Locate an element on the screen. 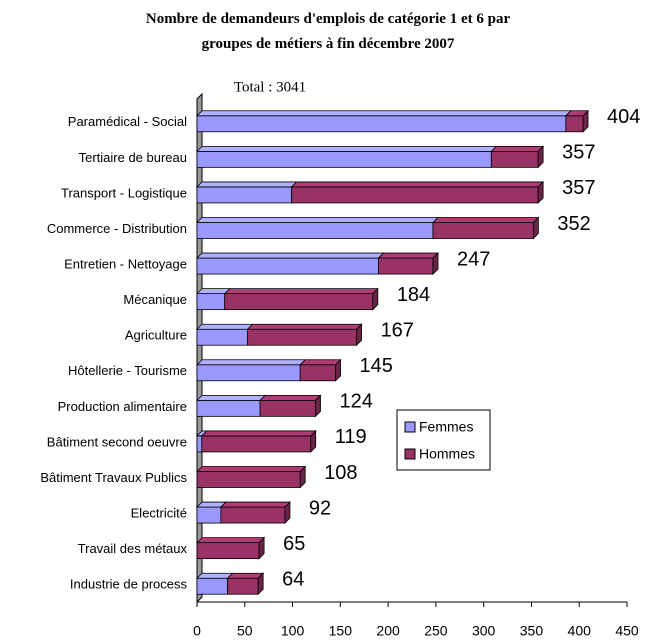 The height and width of the screenshot is (640, 656). x-tick-label: 250 is located at coordinates (436, 631).